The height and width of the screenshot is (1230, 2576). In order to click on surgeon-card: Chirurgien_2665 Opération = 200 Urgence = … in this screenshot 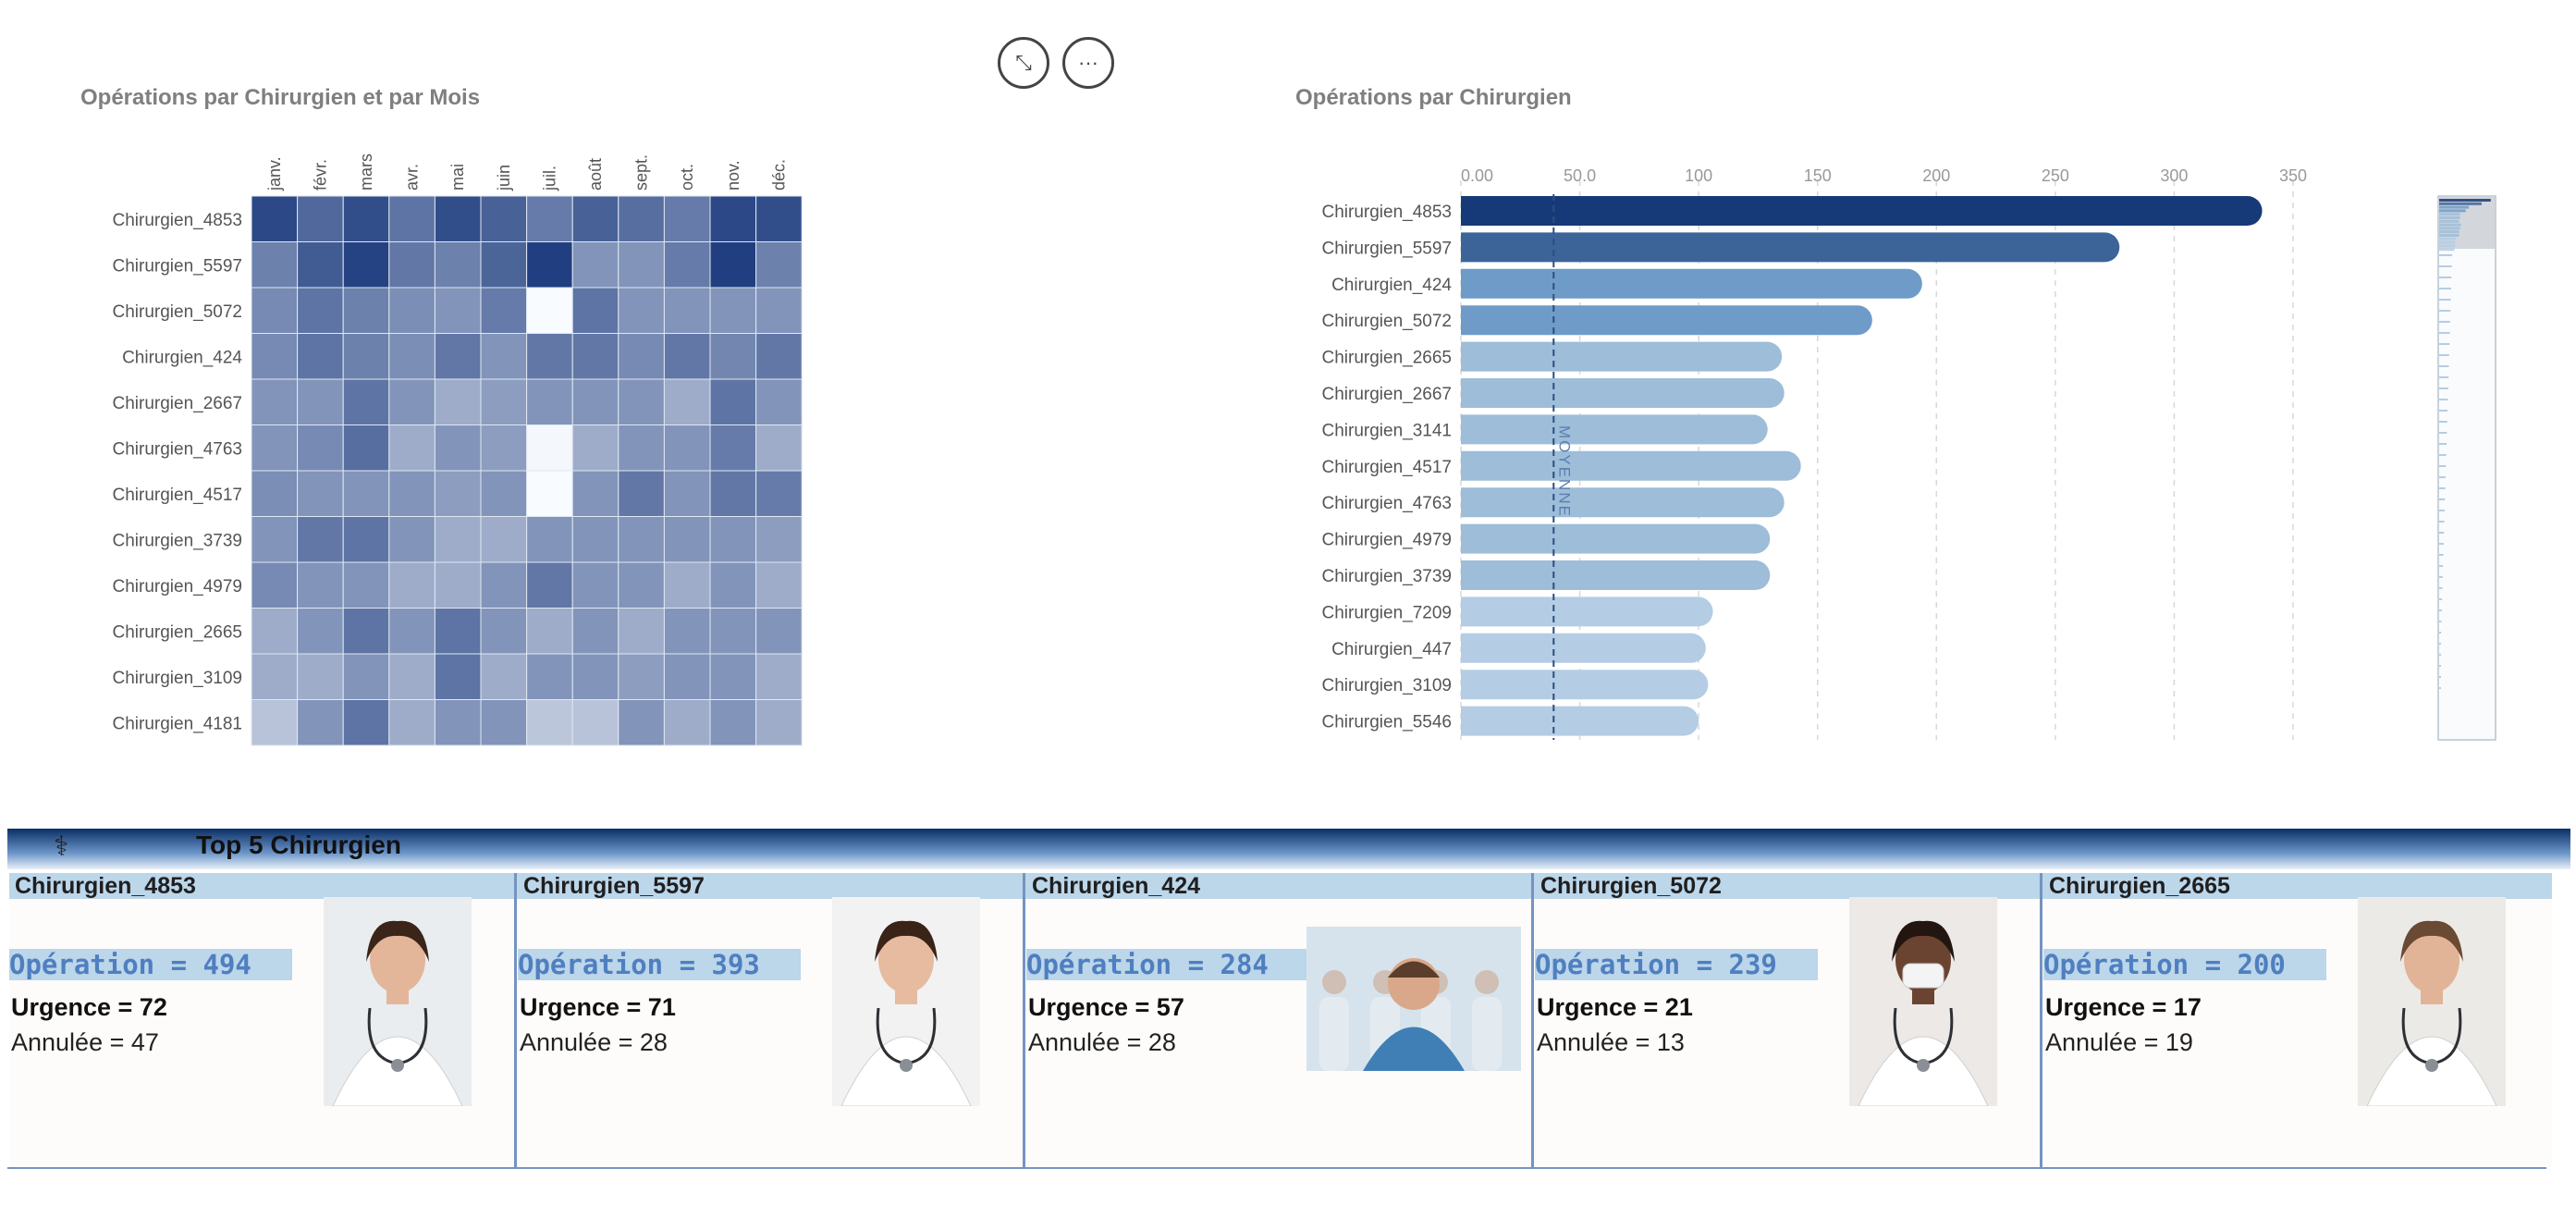, I will do `click(2297, 1020)`.